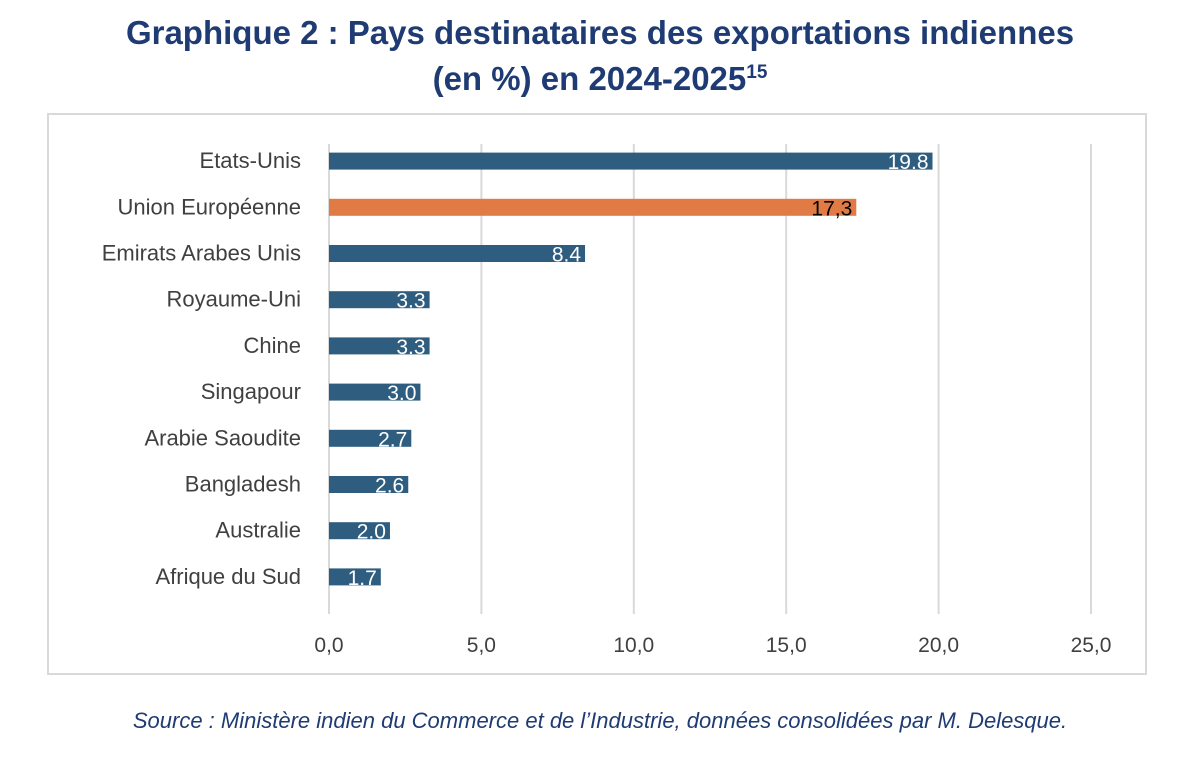  What do you see at coordinates (272, 345) in the screenshot?
I see `category-label: Chine` at bounding box center [272, 345].